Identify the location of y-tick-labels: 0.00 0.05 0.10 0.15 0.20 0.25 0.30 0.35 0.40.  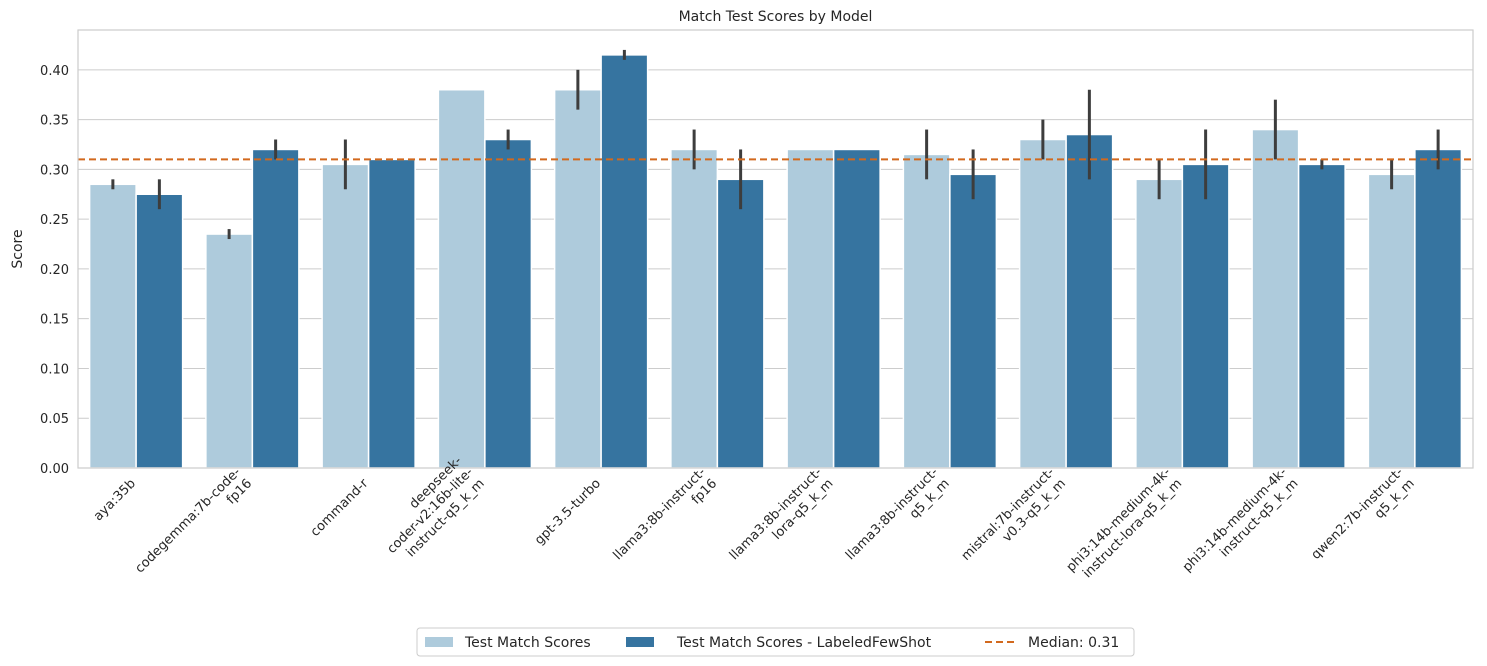
(54, 270).